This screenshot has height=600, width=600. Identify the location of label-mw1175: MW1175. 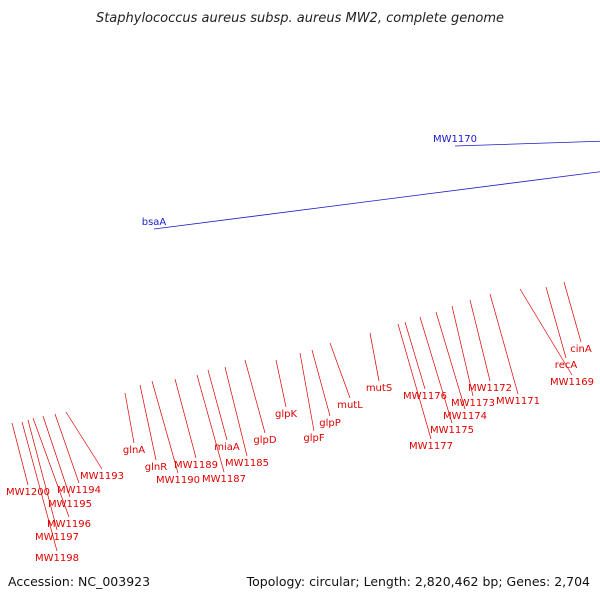
(452, 430).